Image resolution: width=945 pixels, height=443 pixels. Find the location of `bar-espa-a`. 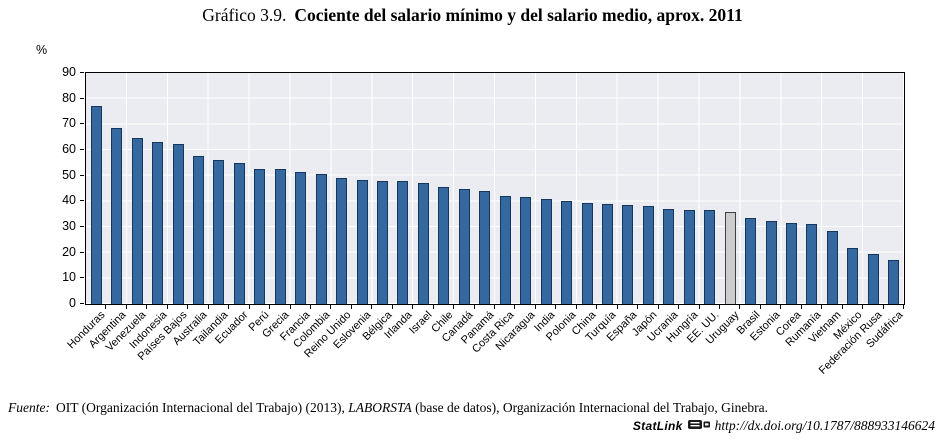

bar-espa-a is located at coordinates (628, 254).